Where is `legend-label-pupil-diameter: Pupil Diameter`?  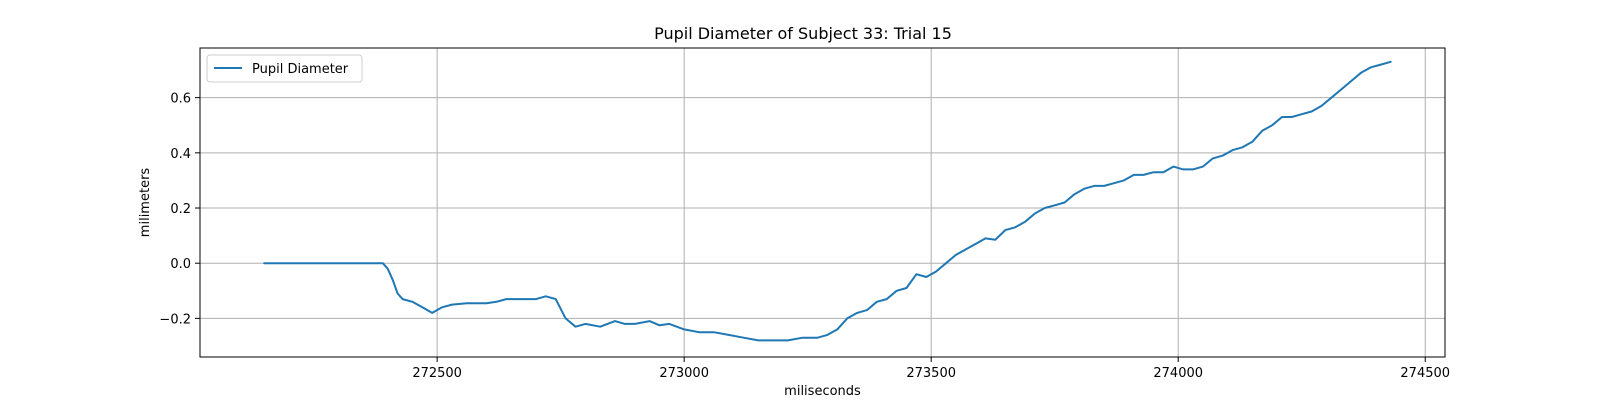
legend-label-pupil-diameter: Pupil Diameter is located at coordinates (300, 69).